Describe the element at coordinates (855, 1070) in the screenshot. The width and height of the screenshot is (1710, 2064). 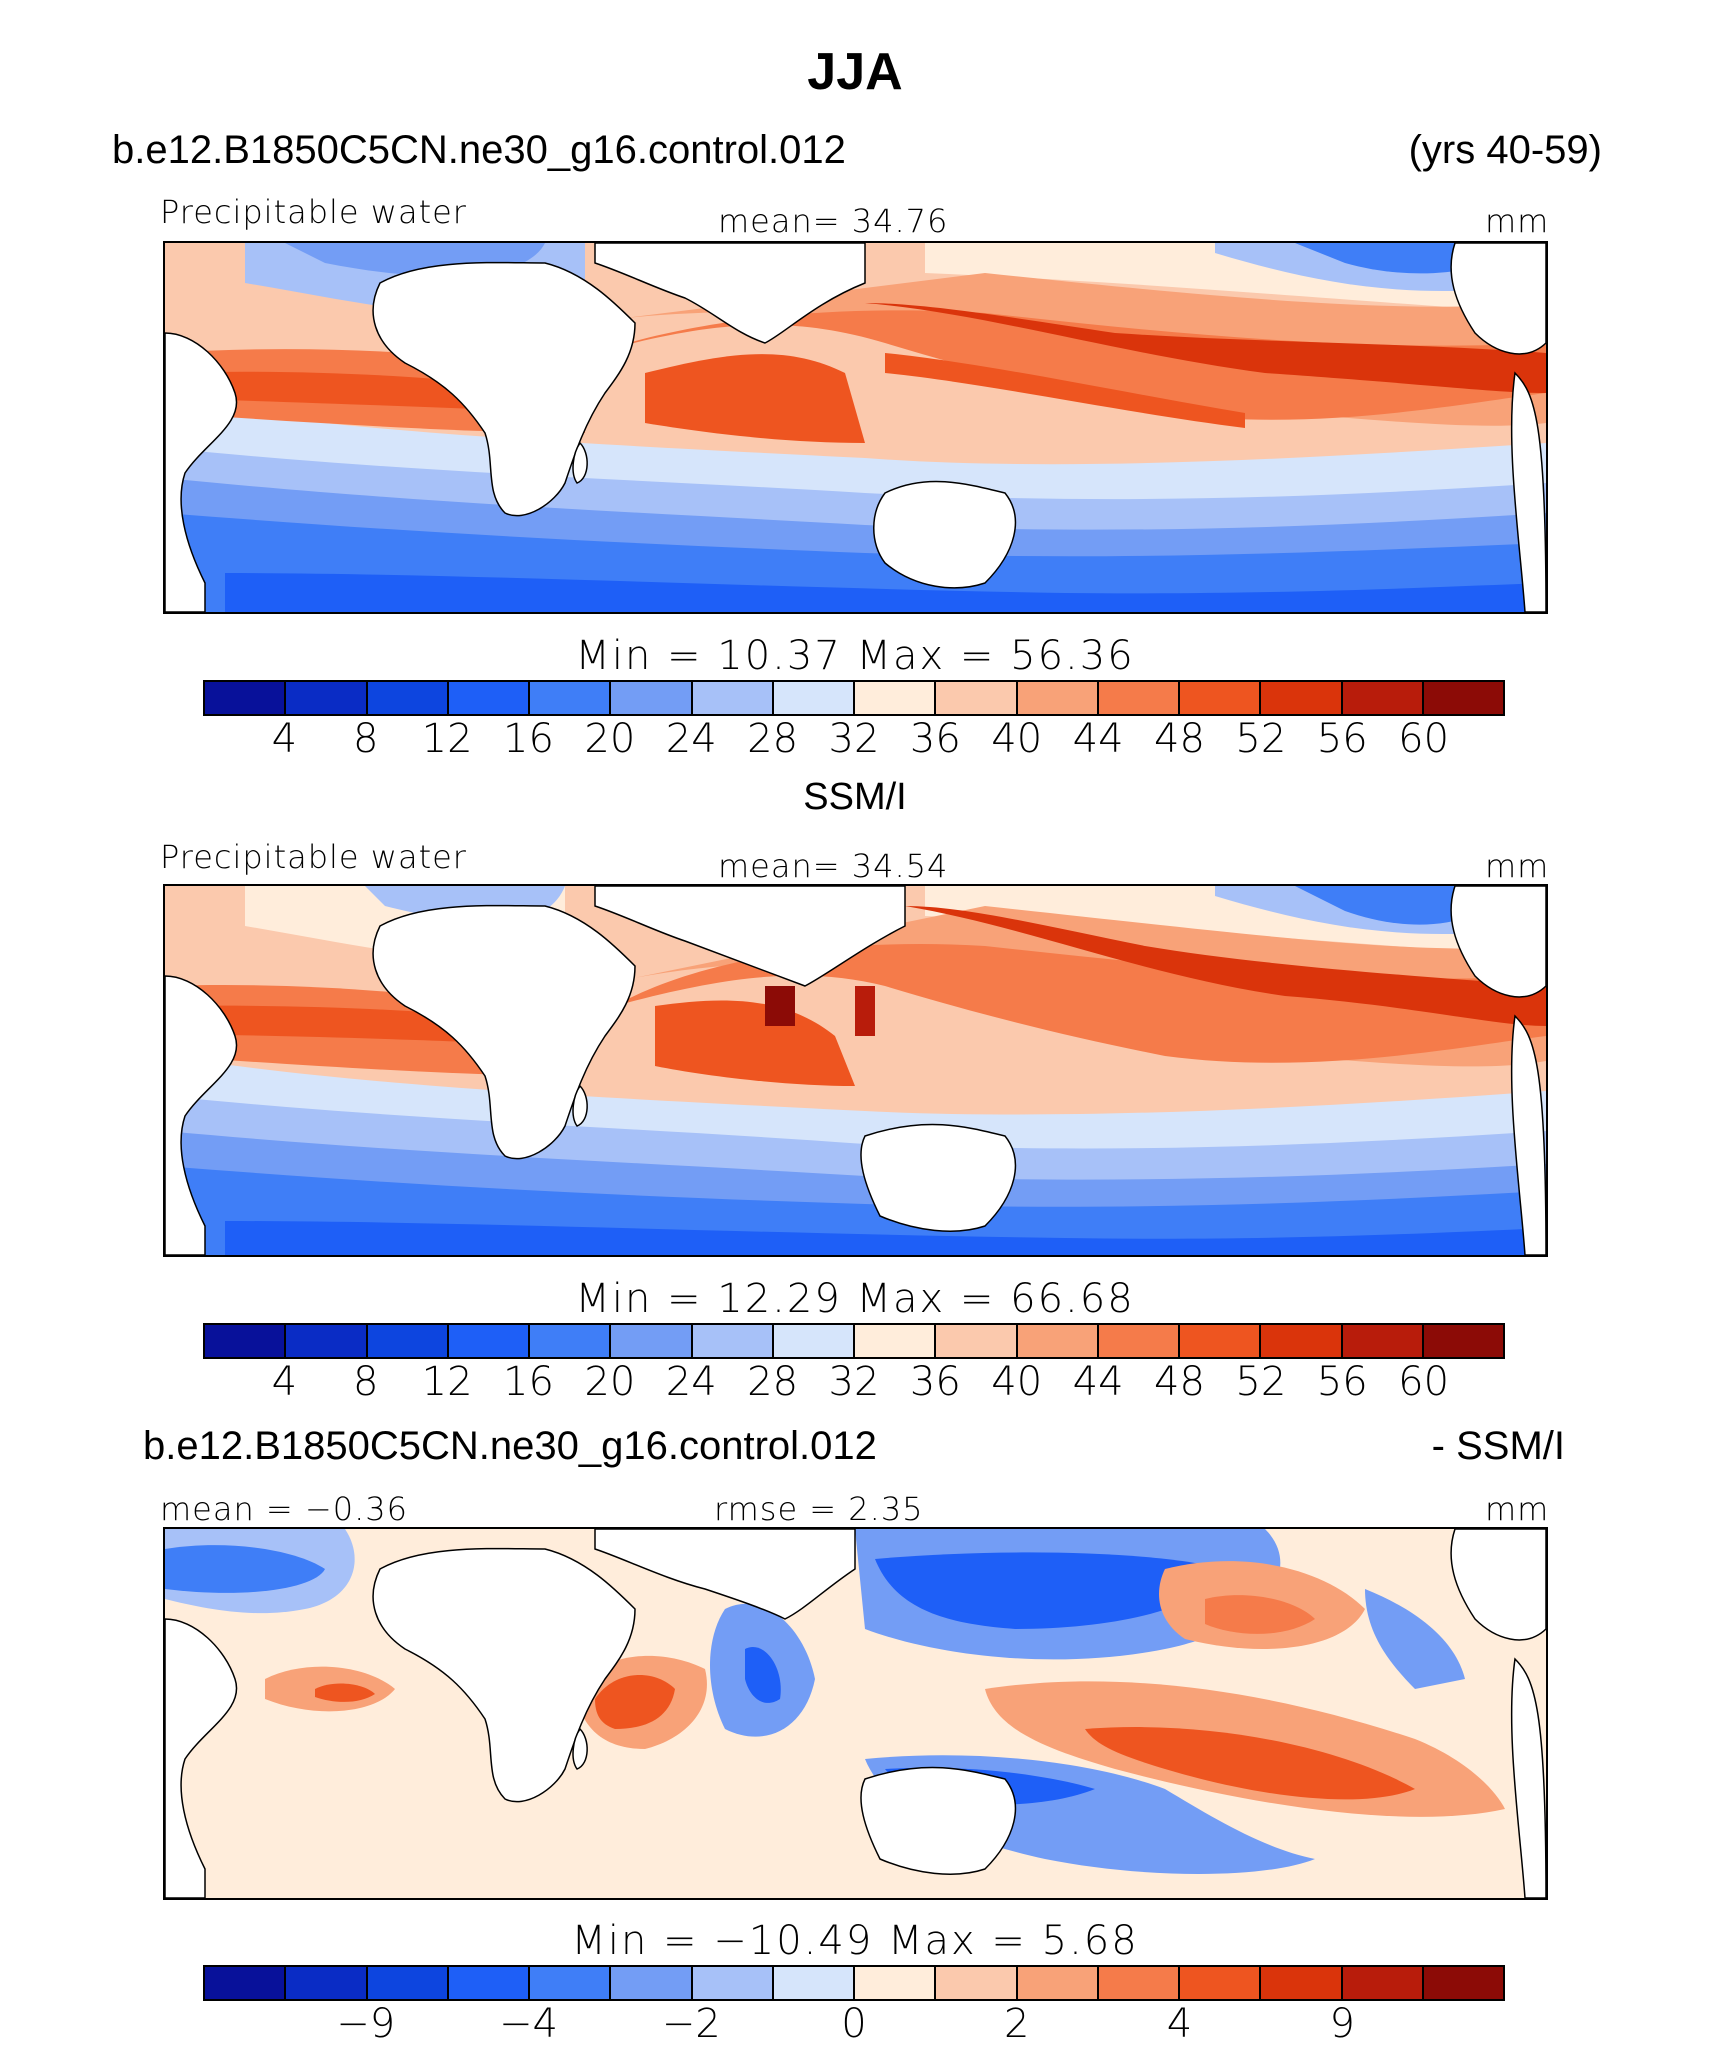
I see `panel2-map` at that location.